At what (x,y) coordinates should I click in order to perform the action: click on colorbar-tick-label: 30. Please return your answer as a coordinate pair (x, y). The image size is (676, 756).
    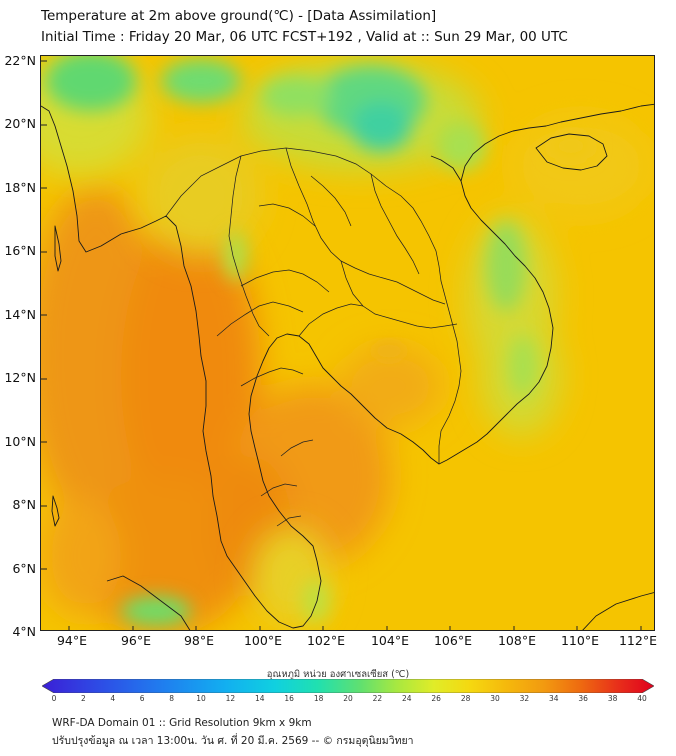
    Looking at the image, I should click on (495, 698).